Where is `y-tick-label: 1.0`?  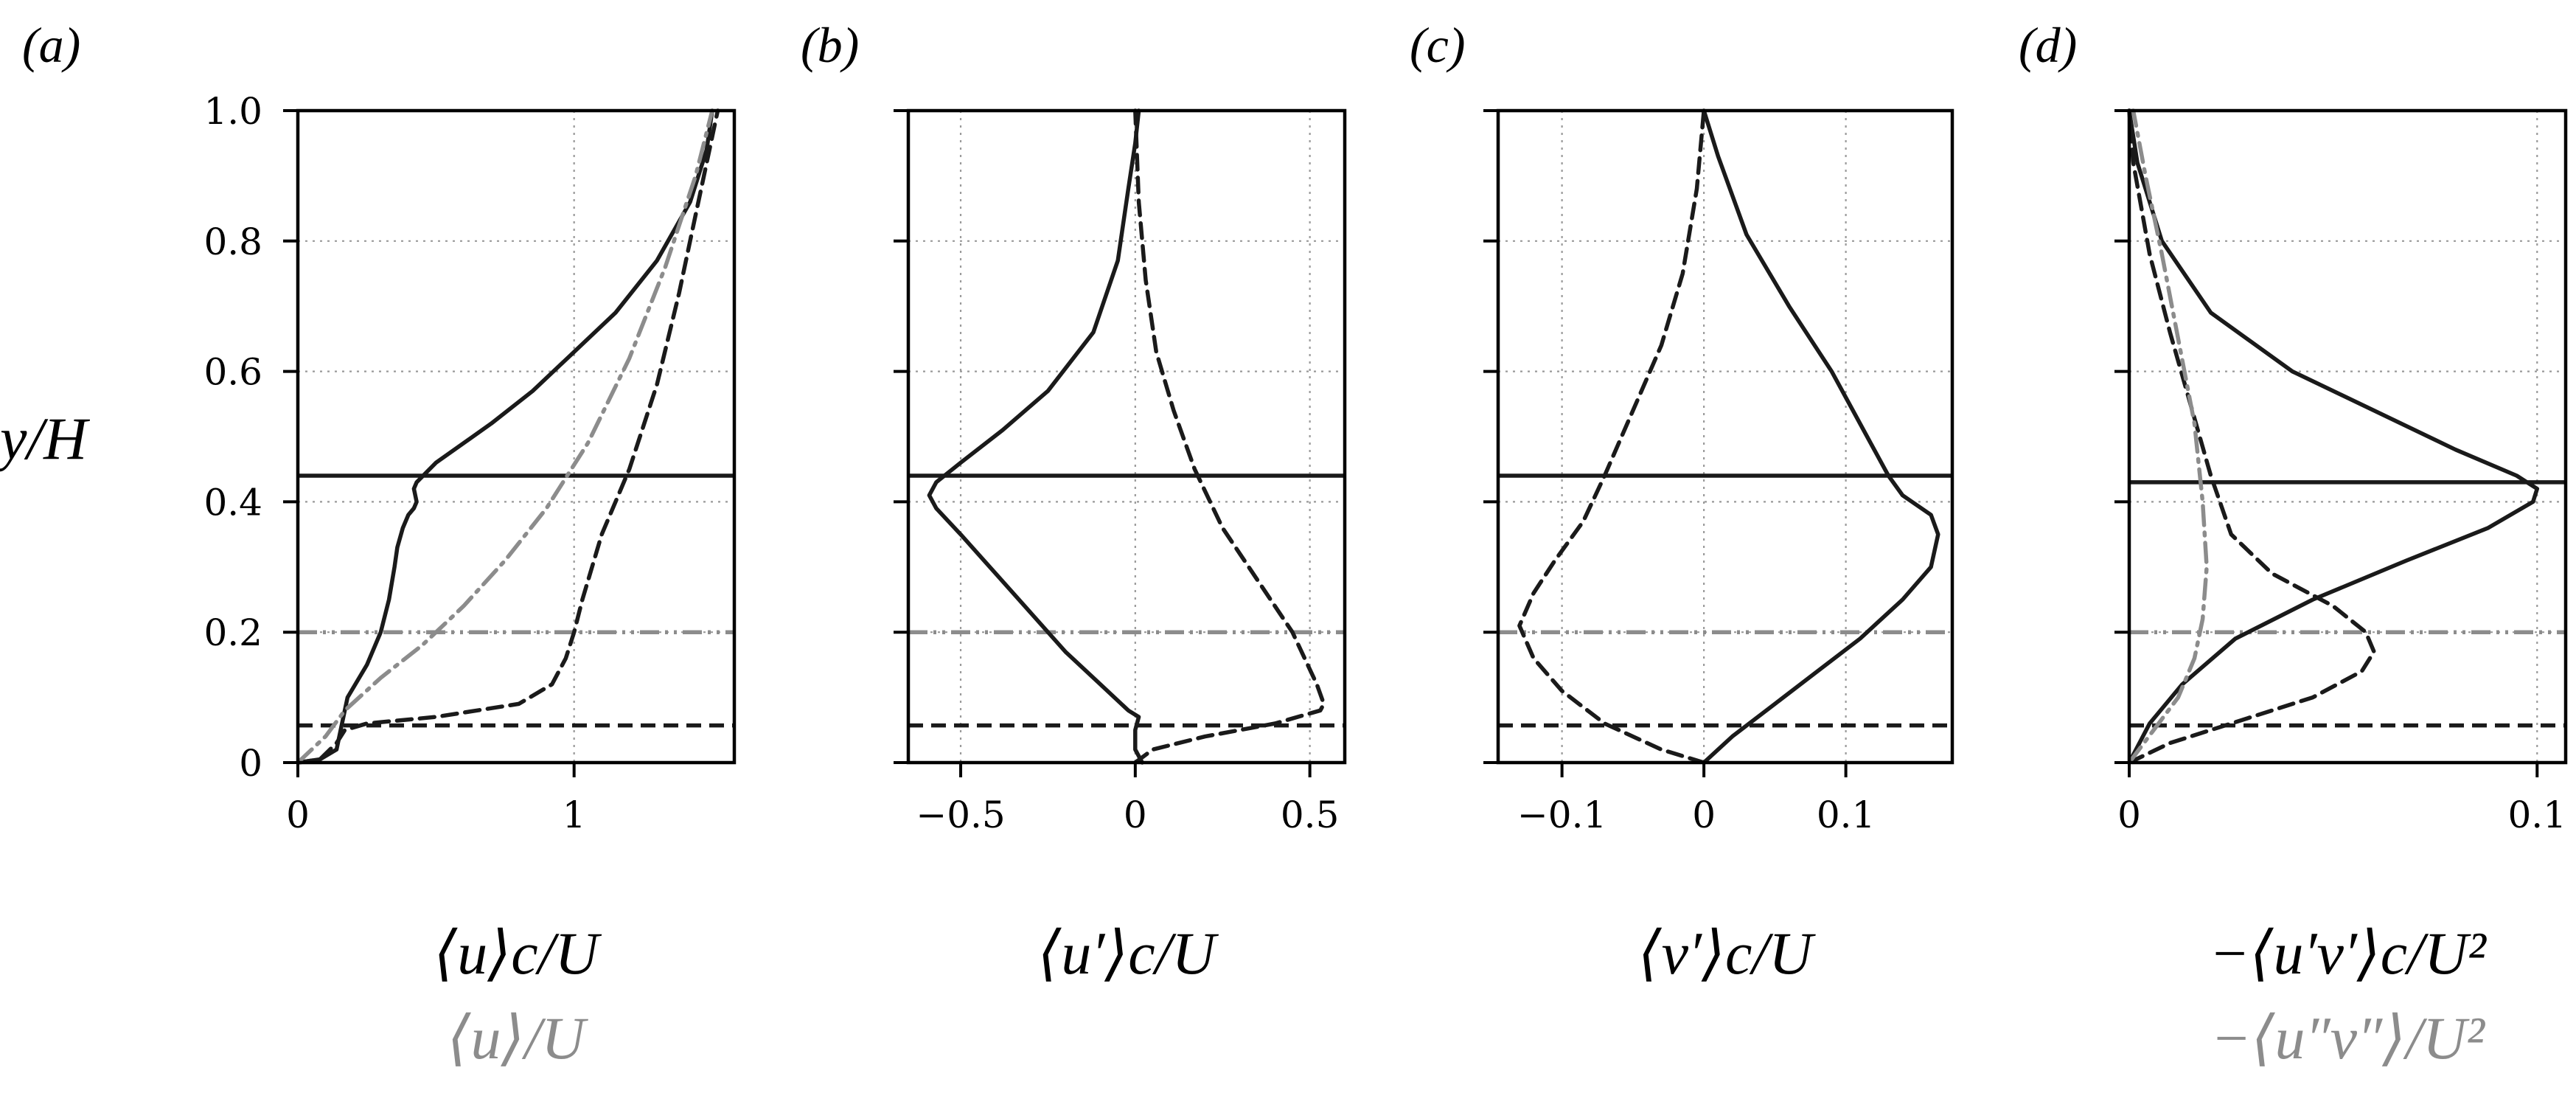
y-tick-label: 1.0 is located at coordinates (233, 111).